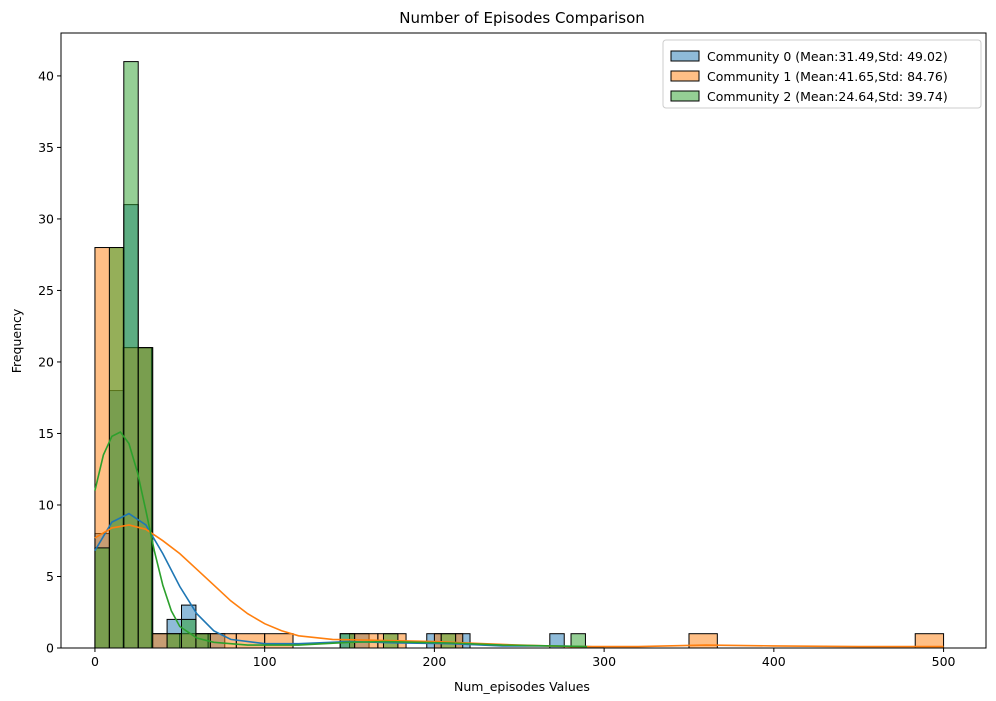 The height and width of the screenshot is (701, 996). I want to click on x-tick-label: 500, so click(944, 661).